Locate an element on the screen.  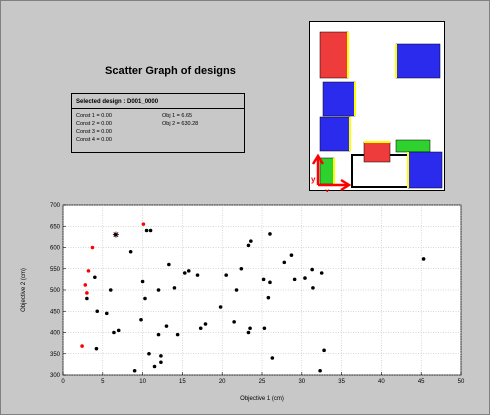
y-tick-label: 700 is located at coordinates (55, 206).